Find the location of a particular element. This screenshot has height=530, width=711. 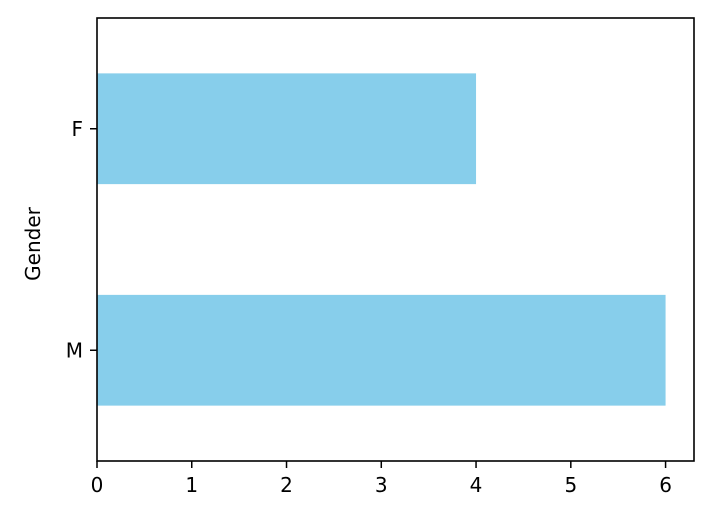

bar-f is located at coordinates (287, 129).